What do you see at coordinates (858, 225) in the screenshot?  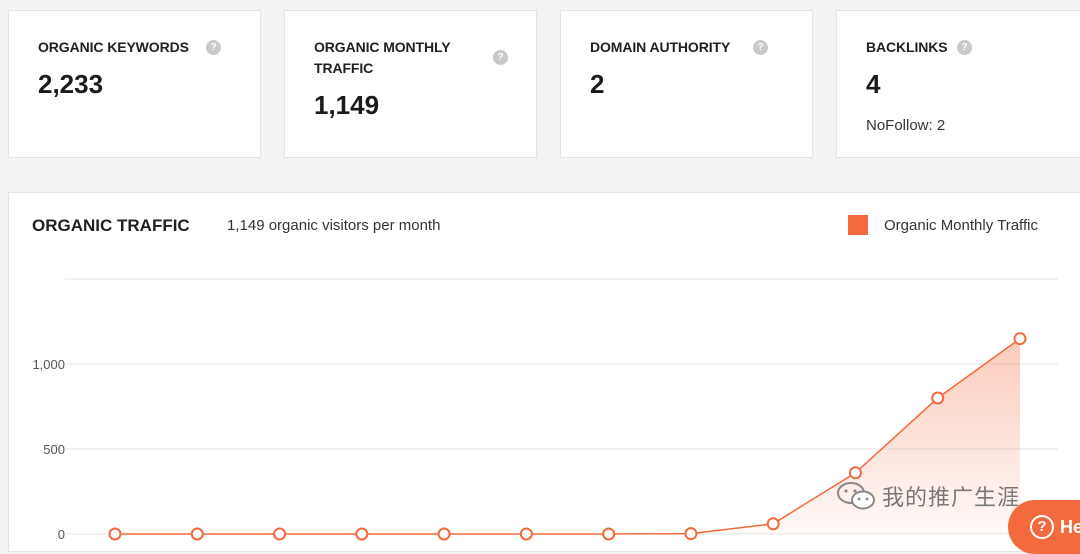 I see `legend-swatch` at bounding box center [858, 225].